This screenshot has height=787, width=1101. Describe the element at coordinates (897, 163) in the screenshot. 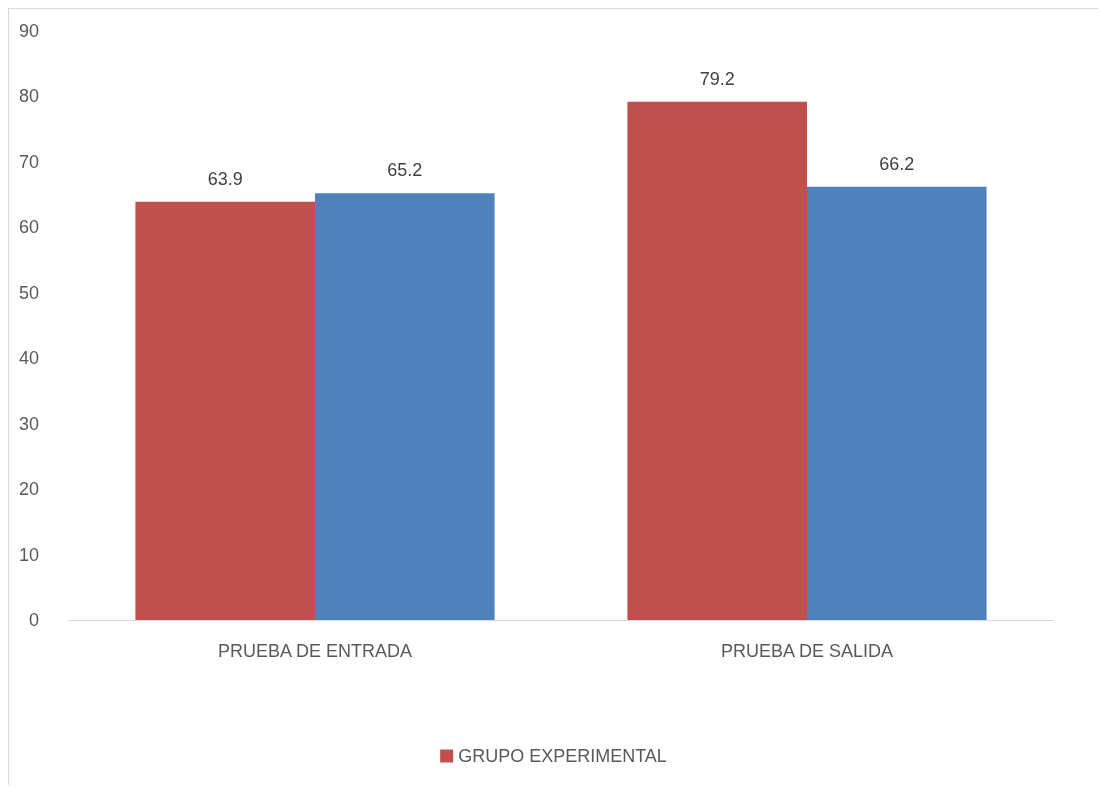

I see `data-label: 66.2` at that location.